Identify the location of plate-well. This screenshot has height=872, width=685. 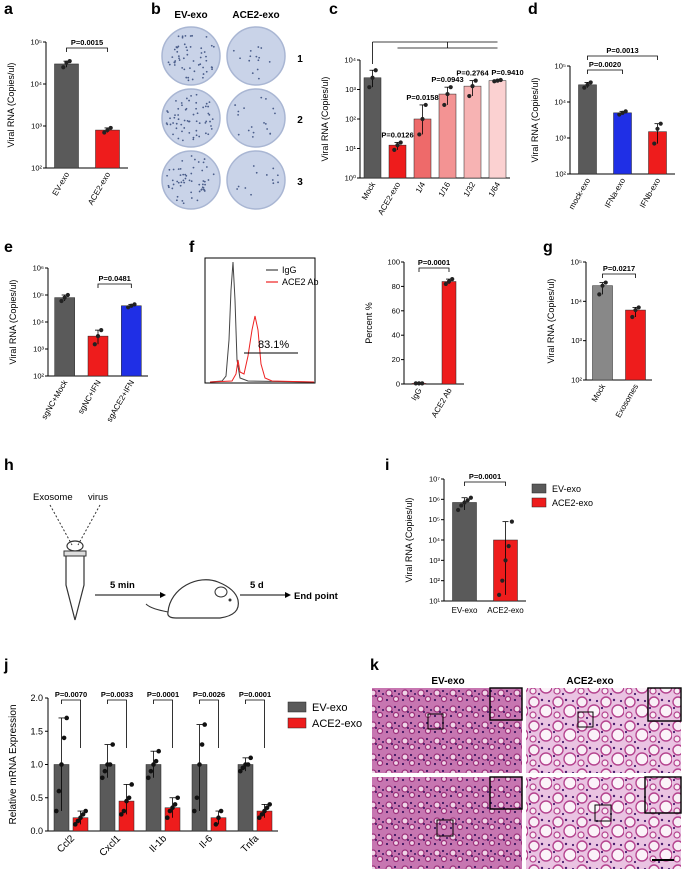
(256, 180).